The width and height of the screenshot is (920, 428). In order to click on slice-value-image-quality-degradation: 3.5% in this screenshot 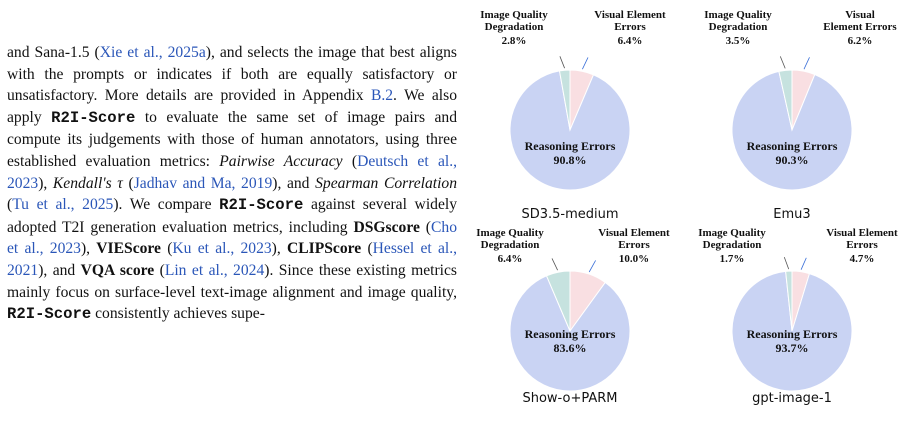, I will do `click(738, 41)`.